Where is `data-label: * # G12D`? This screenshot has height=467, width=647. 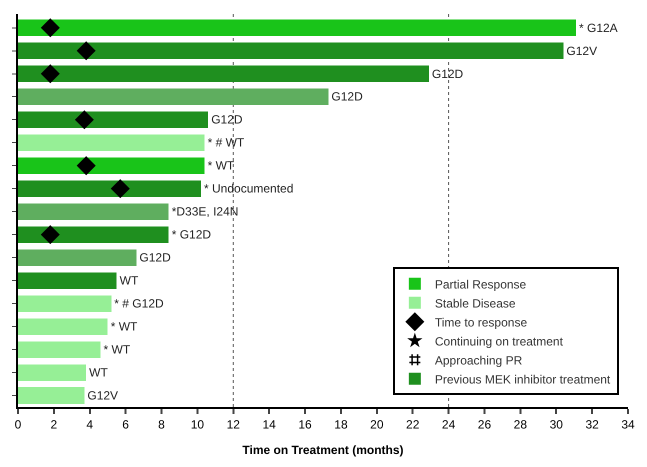
data-label: * # G12D is located at coordinates (139, 303).